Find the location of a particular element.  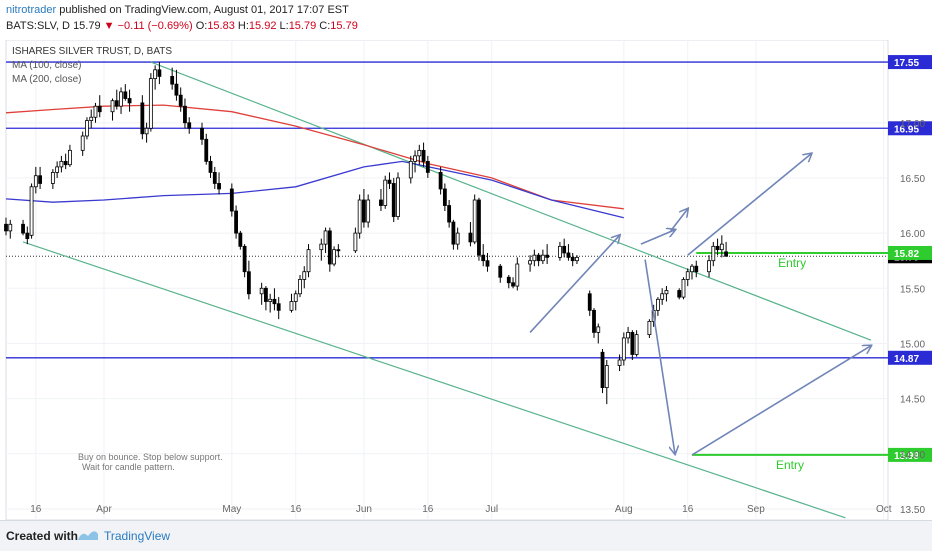

chart-title: ISHARES SILVER TRUST, D, BATS is located at coordinates (92, 51).